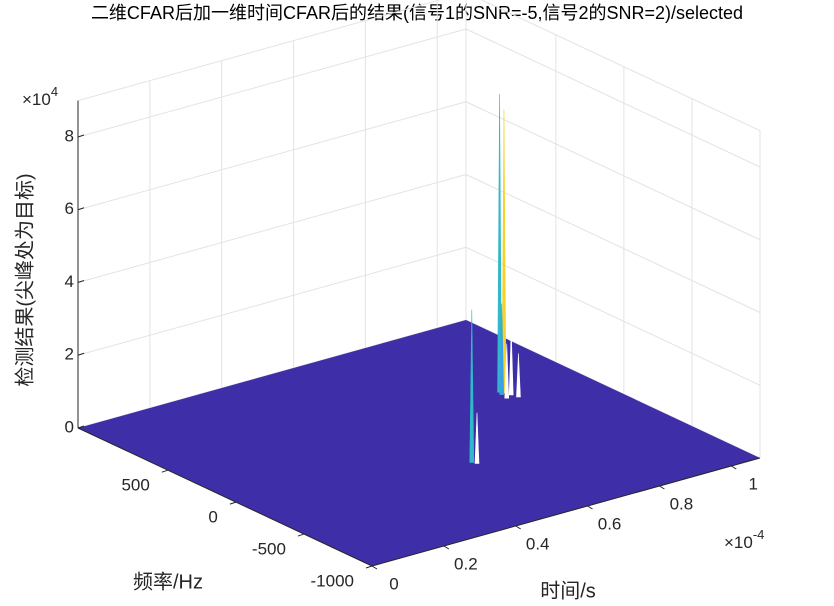 The height and width of the screenshot is (606, 834). What do you see at coordinates (566, 512) in the screenshot?
I see `x-axis` at bounding box center [566, 512].